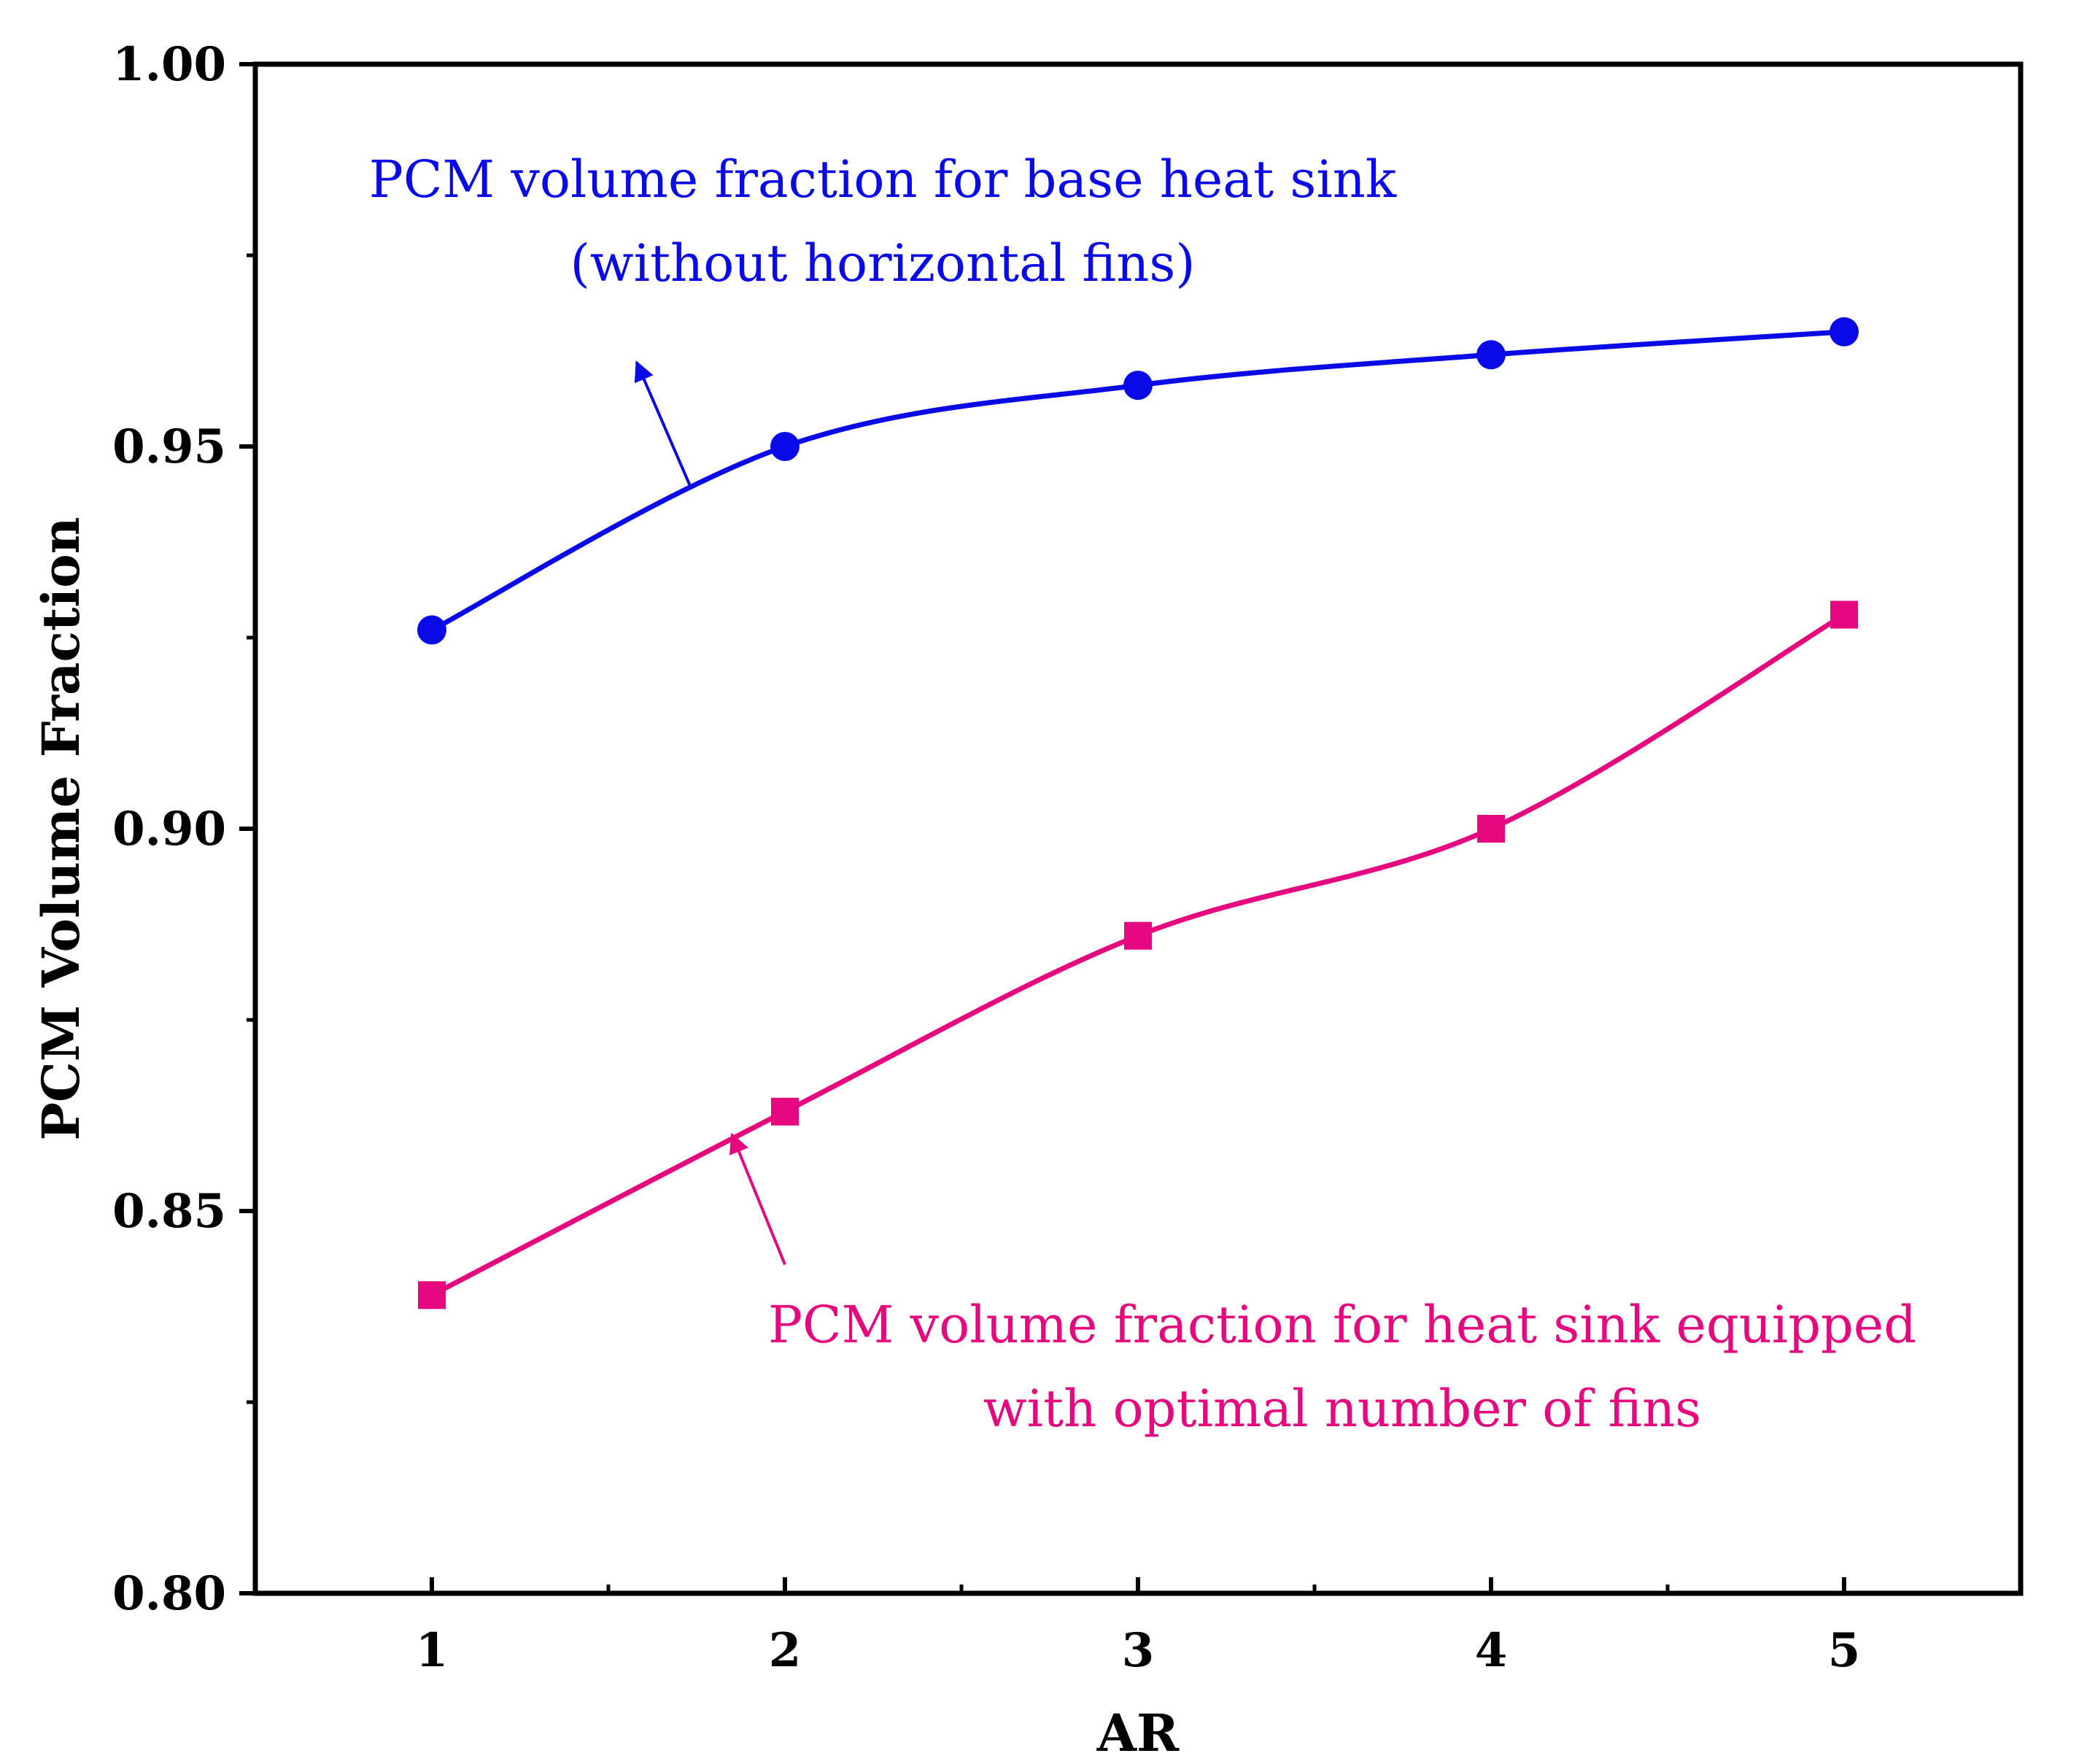 Image resolution: width=2079 pixels, height=1764 pixels. Describe the element at coordinates (785, 1651) in the screenshot. I see `x-tick-label: 2` at that location.